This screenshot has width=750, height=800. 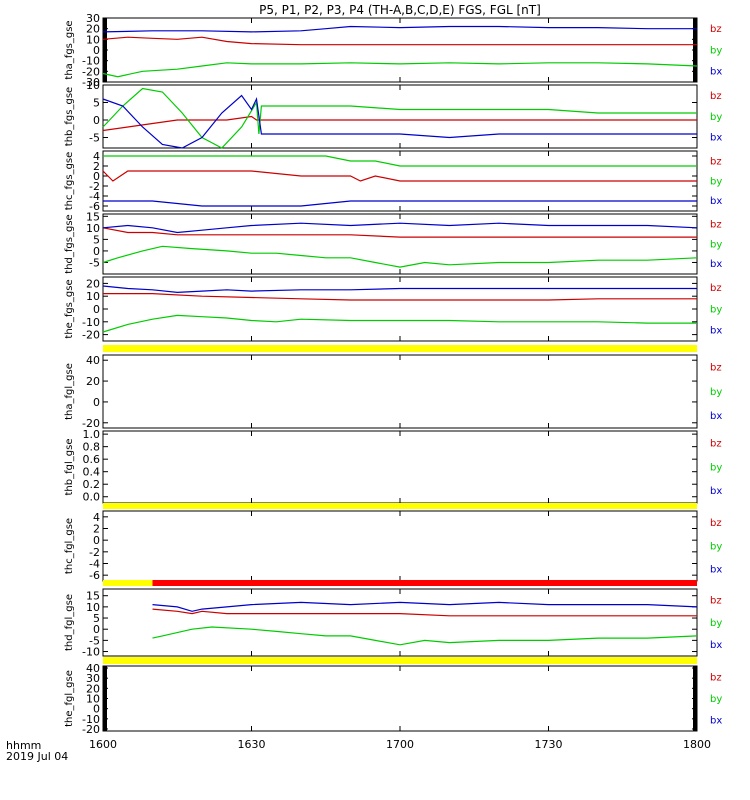 I want to click on x-tick-label: 1800, so click(x=697, y=744).